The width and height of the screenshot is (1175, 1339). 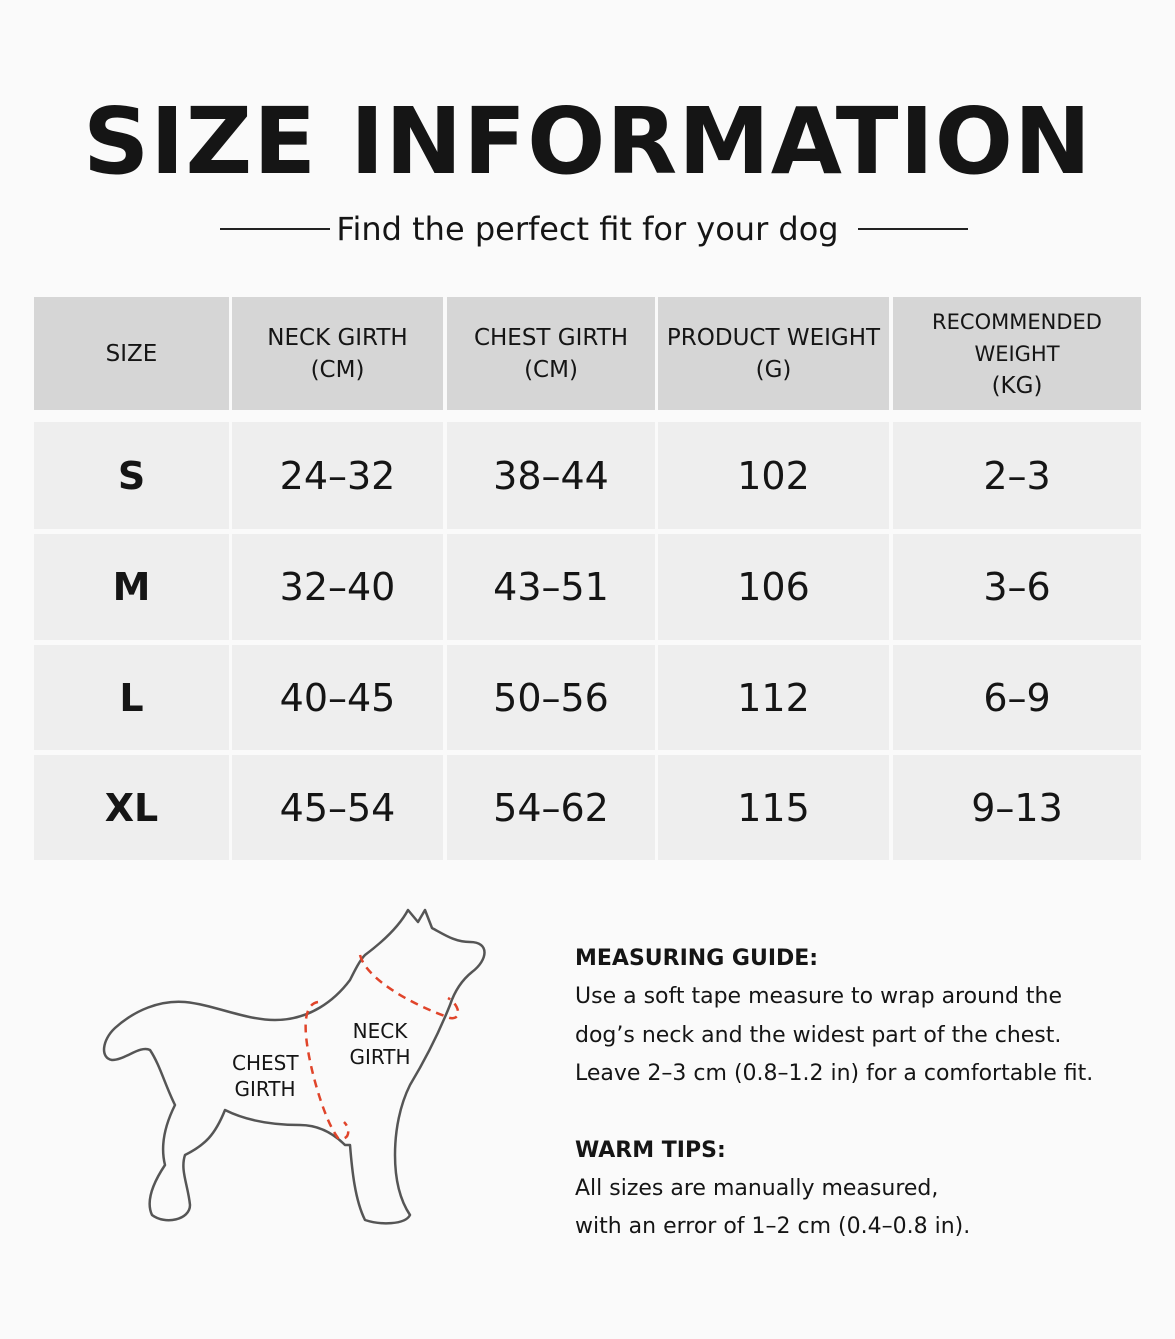 What do you see at coordinates (1017, 697) in the screenshot?
I see `table-cell: 6–9` at bounding box center [1017, 697].